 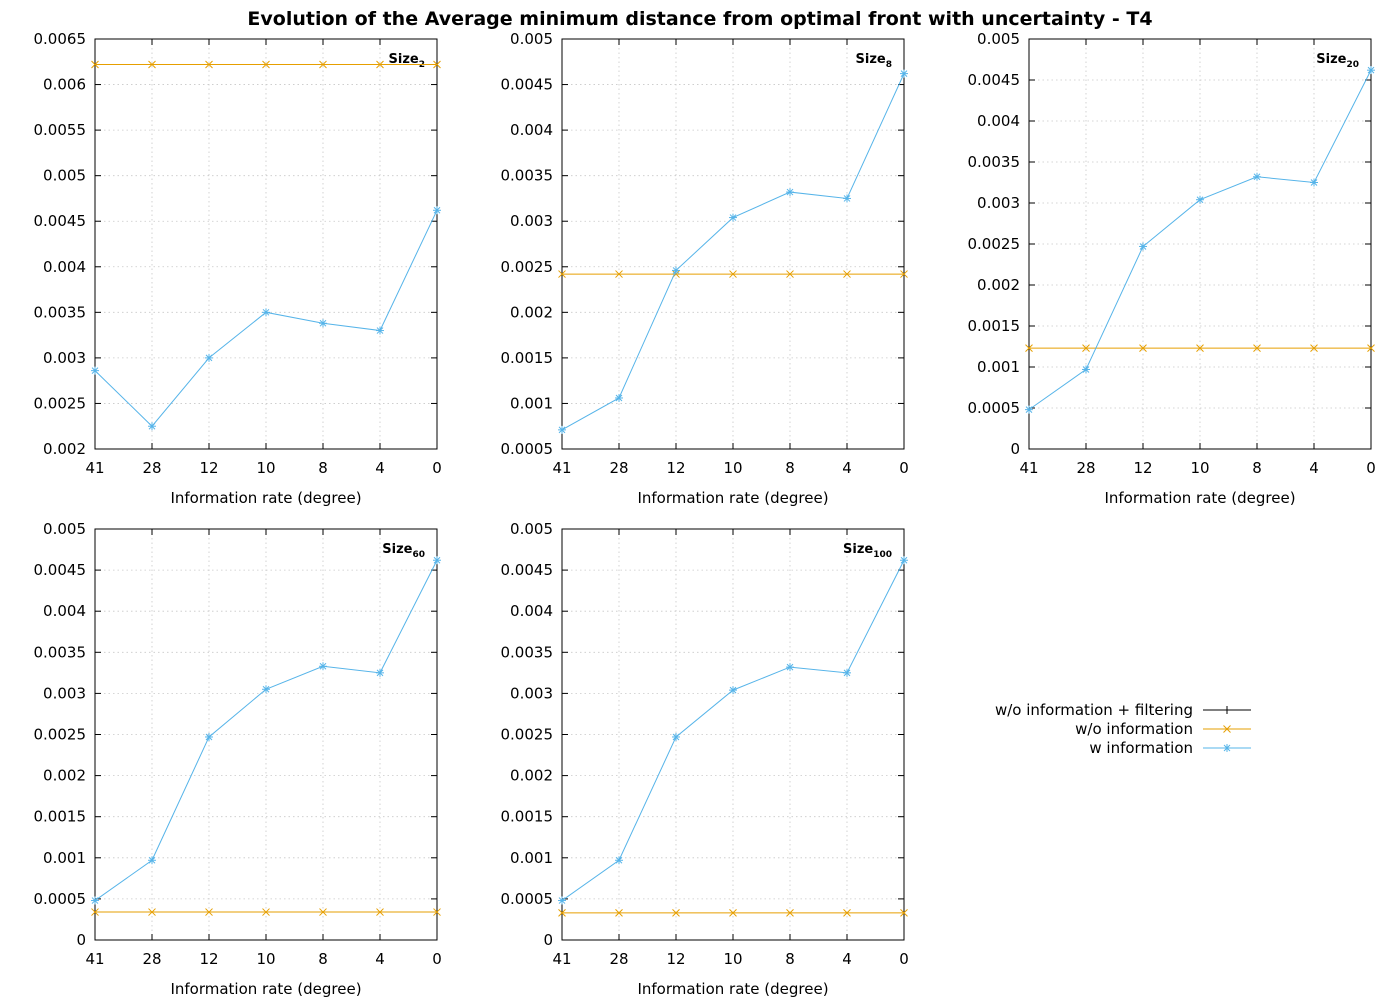 I want to click on series-w-information, so click(x=733, y=251).